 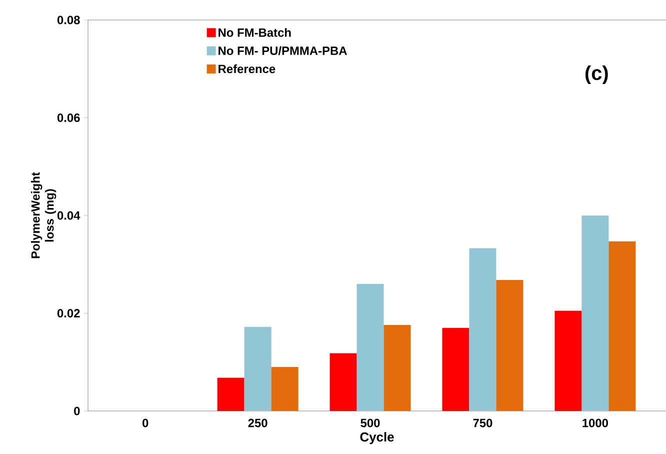 I want to click on annotation: (c), so click(x=596, y=74).